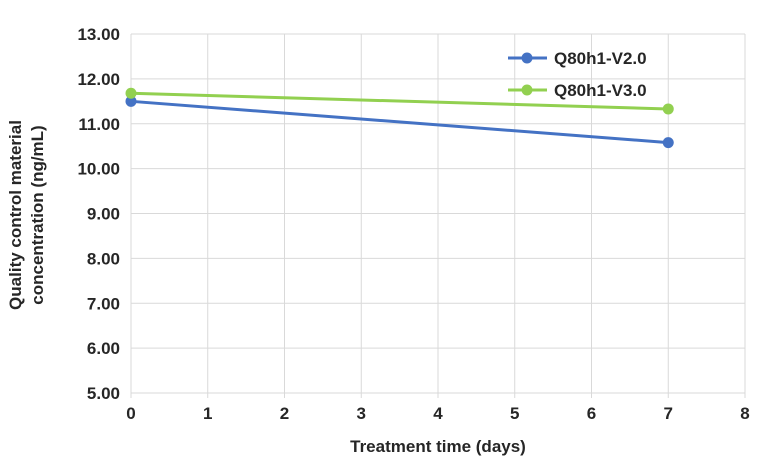 This screenshot has width=776, height=473. I want to click on legend-marker-series1, so click(527, 58).